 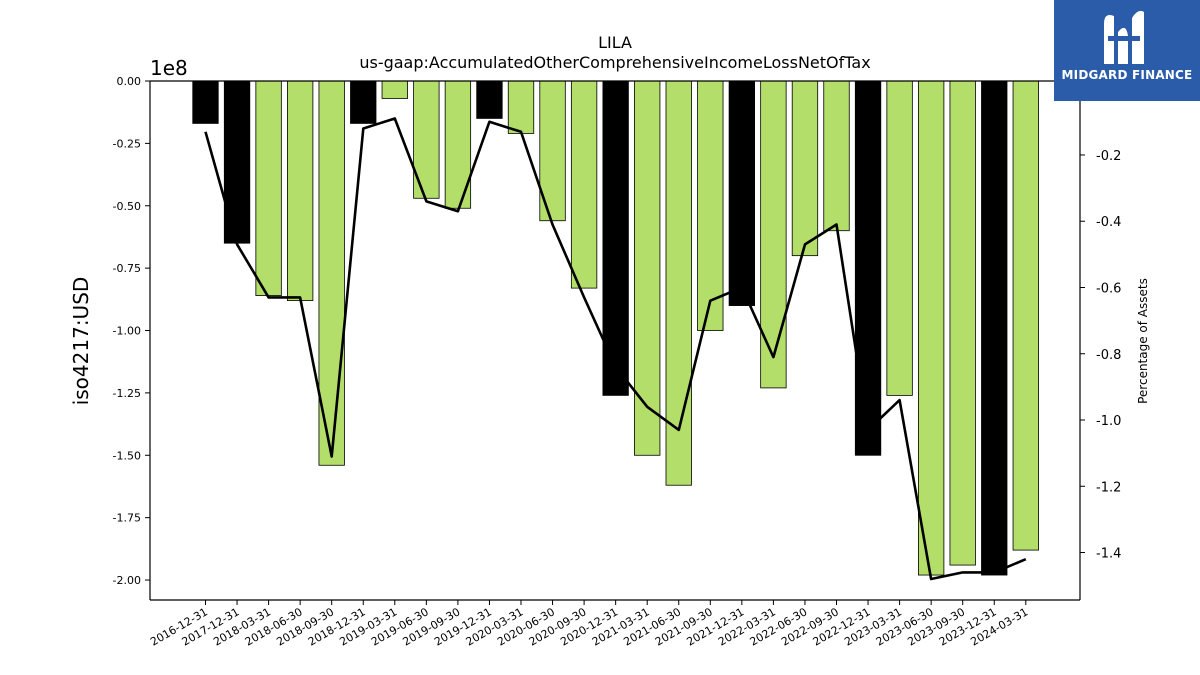 I want to click on y-axis-label: iso4217:USD, so click(x=81, y=341).